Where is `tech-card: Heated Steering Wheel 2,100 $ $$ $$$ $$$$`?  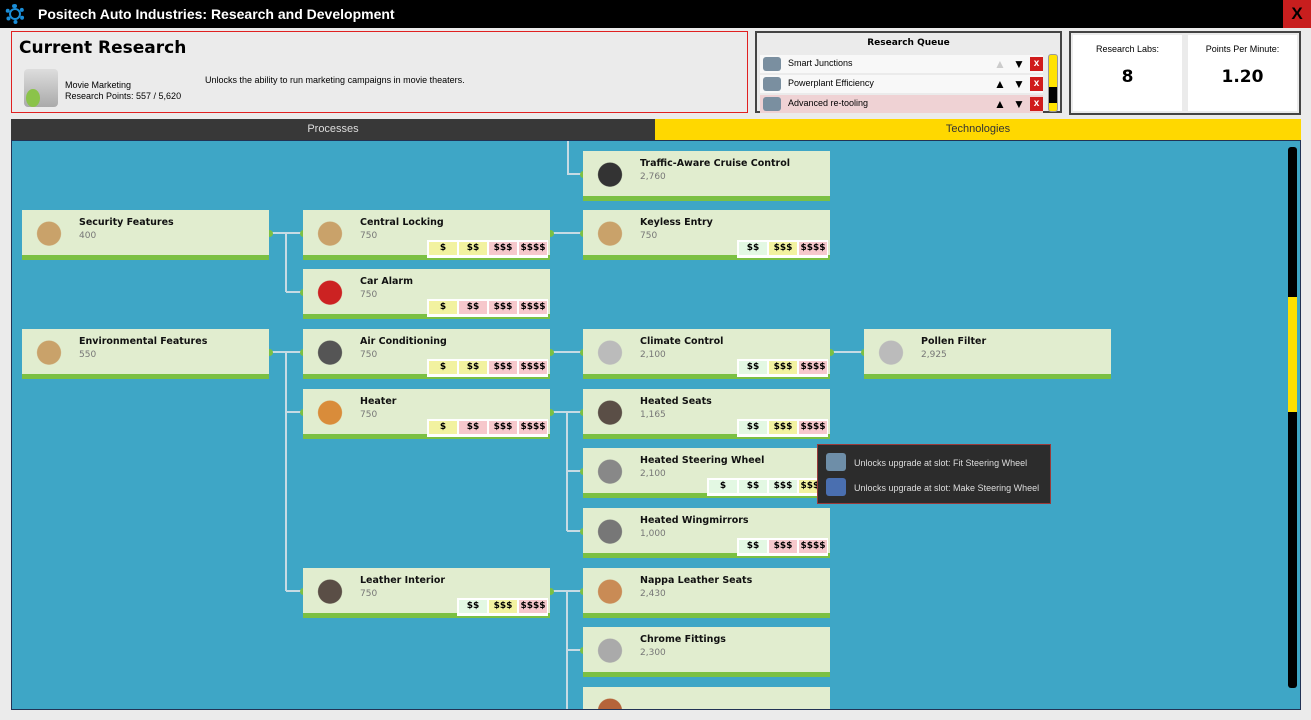 tech-card: Heated Steering Wheel 2,100 $ $$ $$$ $$$$ is located at coordinates (706, 473).